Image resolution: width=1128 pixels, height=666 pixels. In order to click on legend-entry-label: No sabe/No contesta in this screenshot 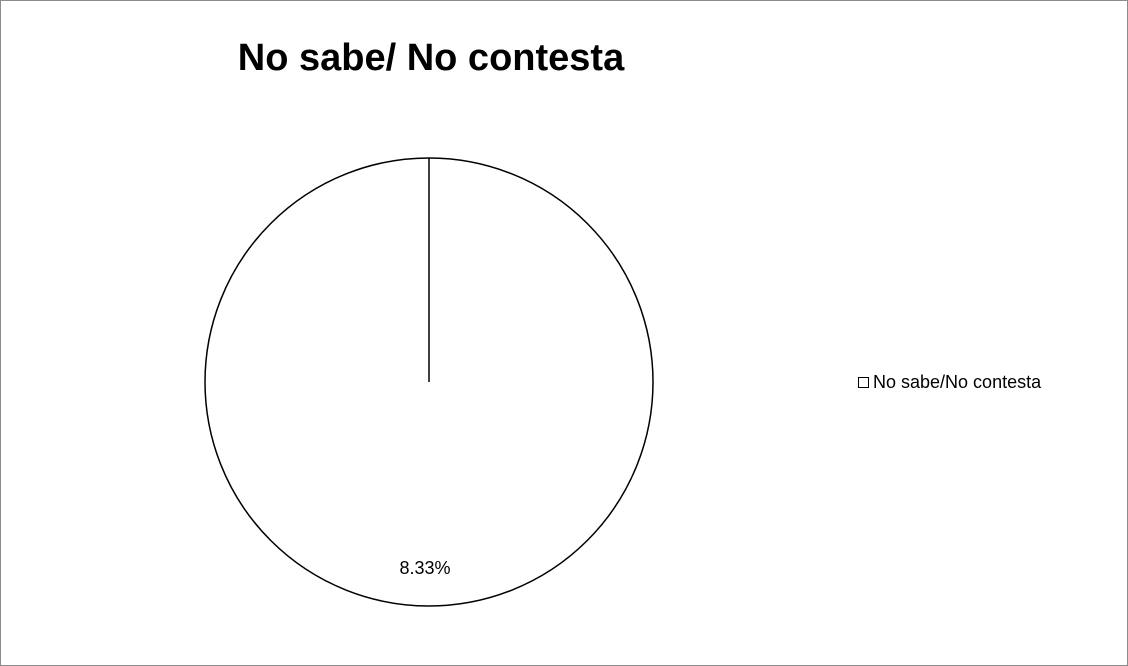, I will do `click(957, 382)`.